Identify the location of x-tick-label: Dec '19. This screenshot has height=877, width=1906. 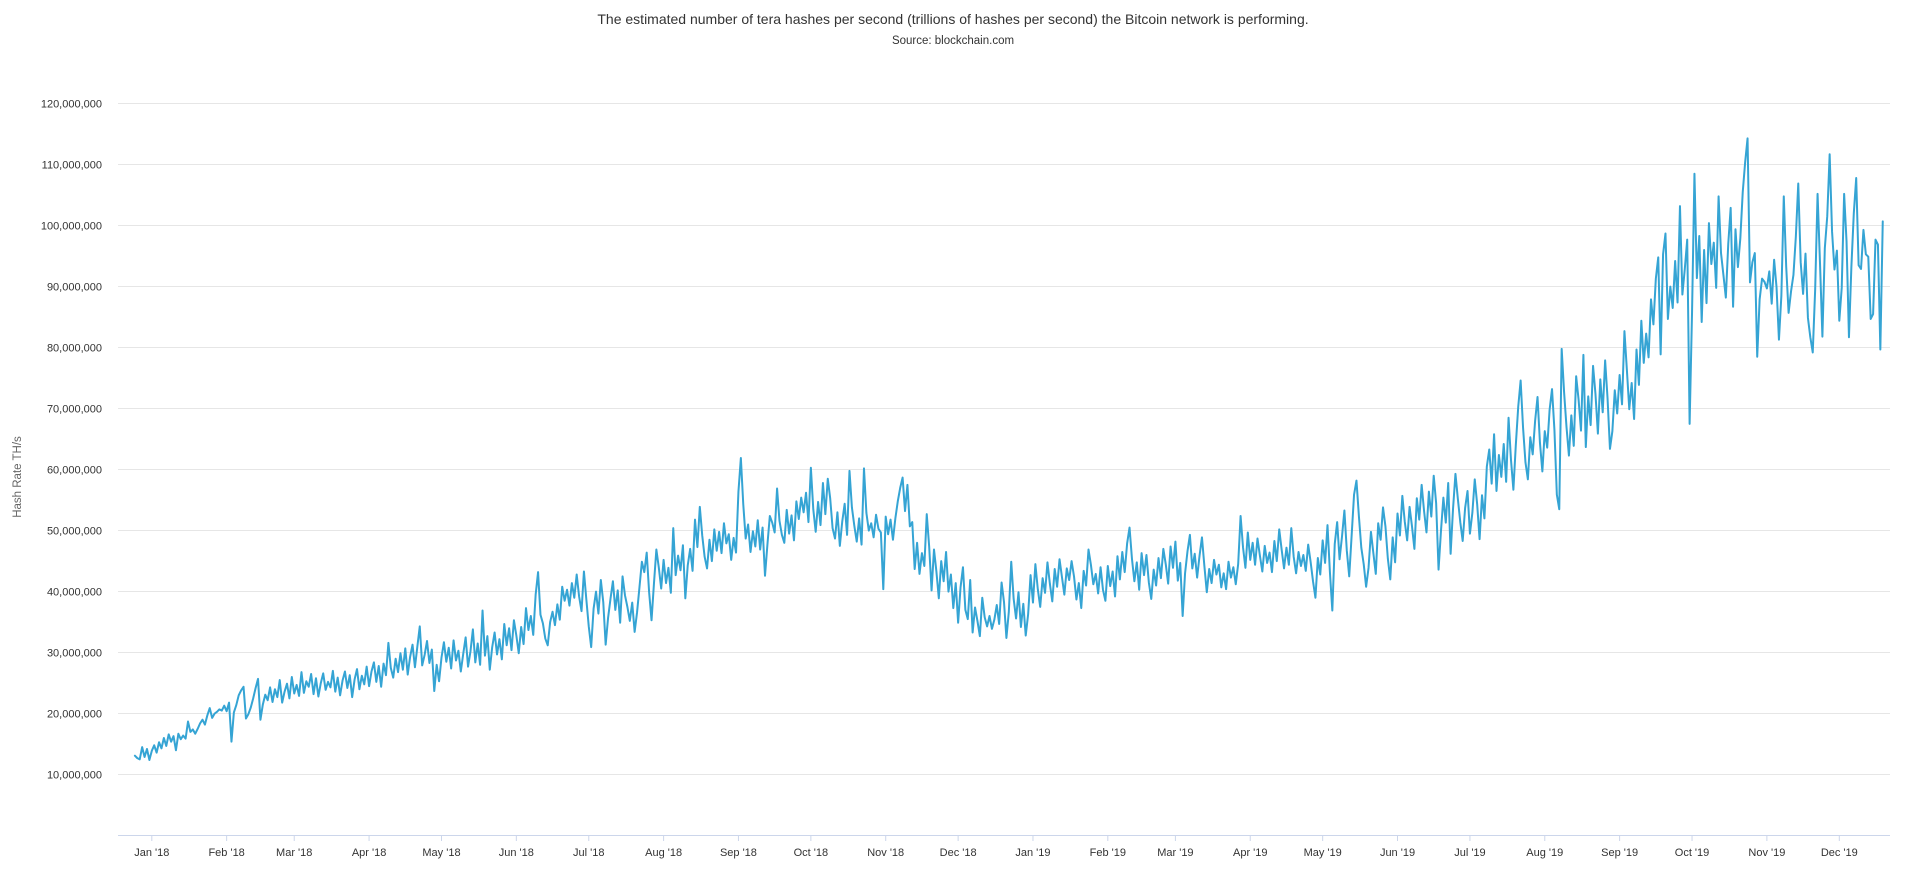
(1839, 853).